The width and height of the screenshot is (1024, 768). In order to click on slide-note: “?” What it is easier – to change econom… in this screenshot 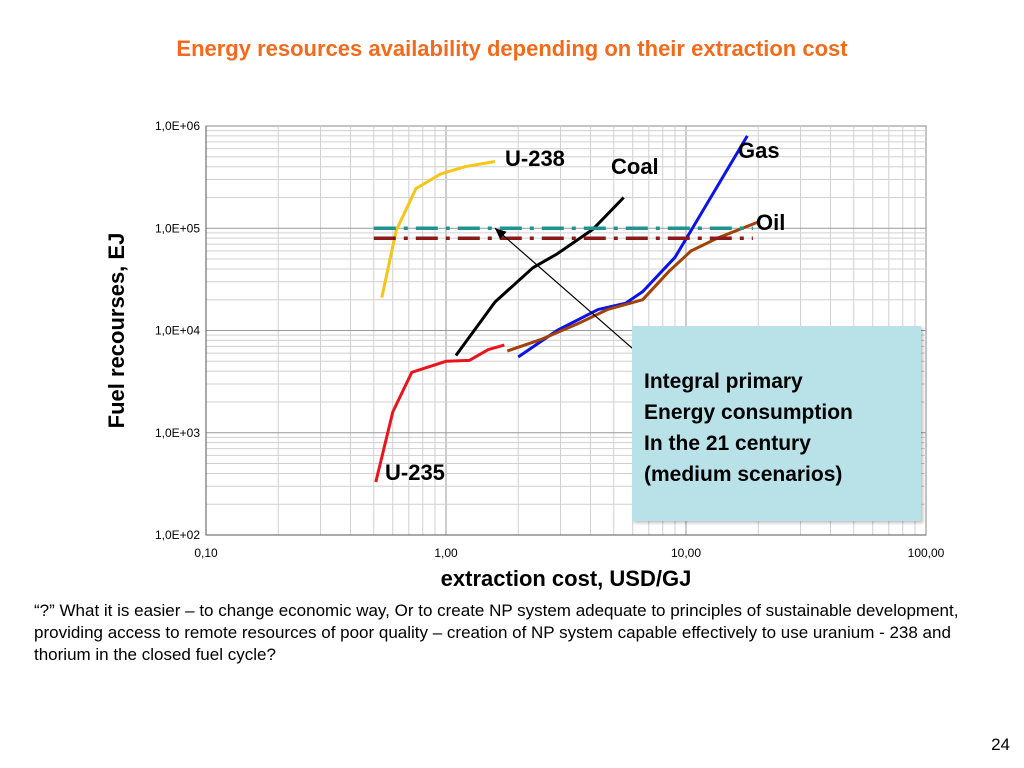, I will do `click(496, 632)`.